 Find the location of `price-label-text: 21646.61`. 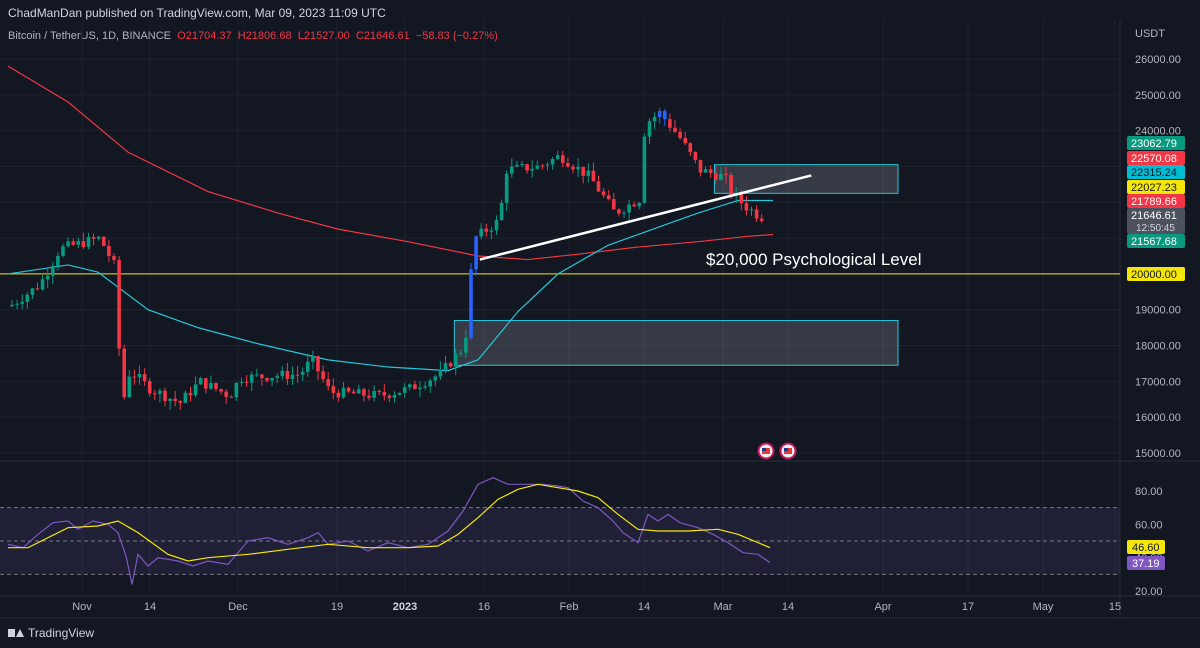

price-label-text: 21646.61 is located at coordinates (1154, 216).